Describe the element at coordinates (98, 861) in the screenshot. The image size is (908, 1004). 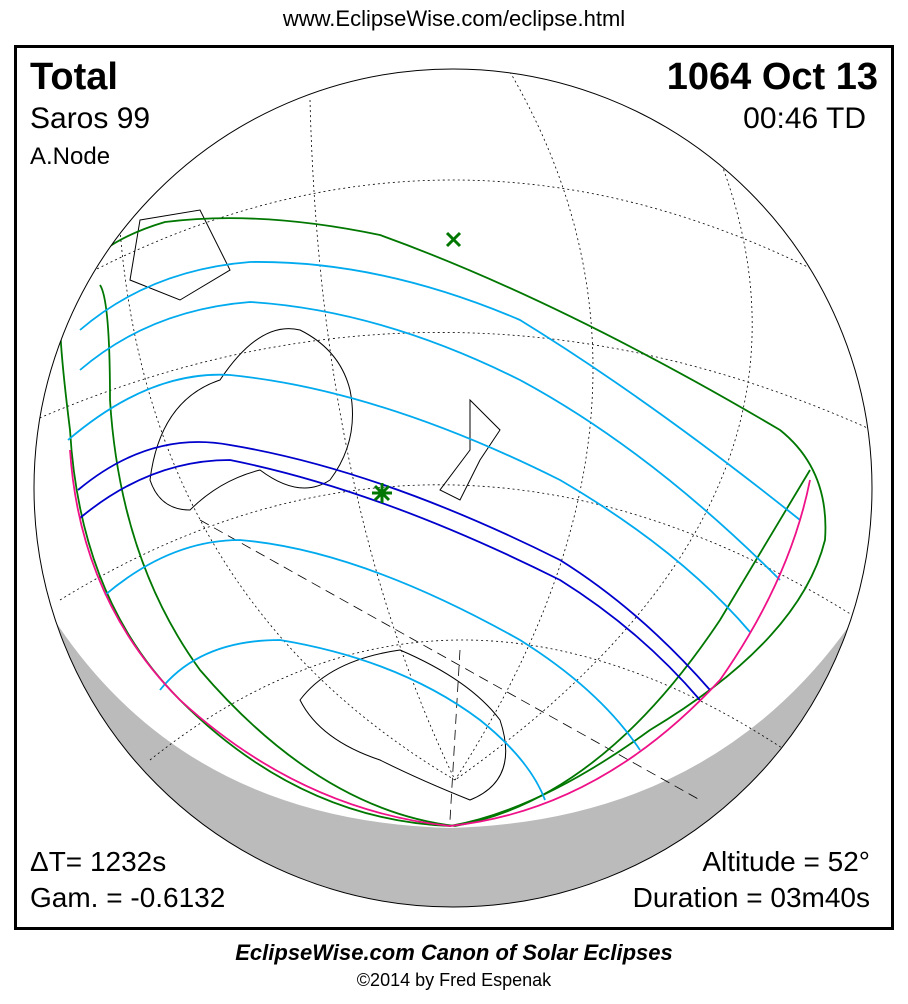
I see `delta-t: ΔT= 1232s` at that location.